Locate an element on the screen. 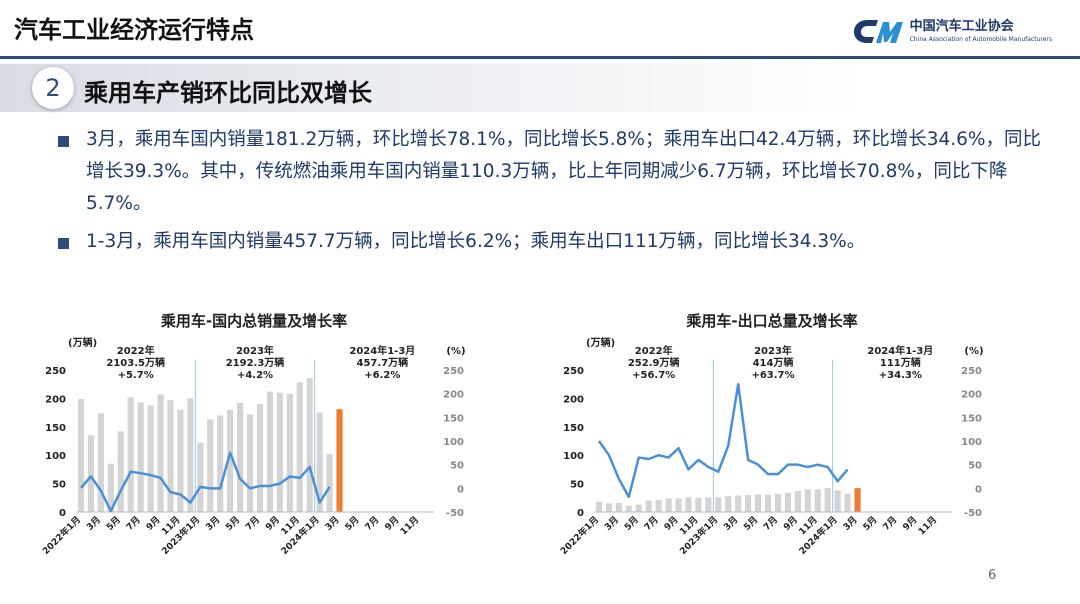 The height and width of the screenshot is (604, 1080). logo-name-cn: 中国汽车工业协会 is located at coordinates (961, 26).